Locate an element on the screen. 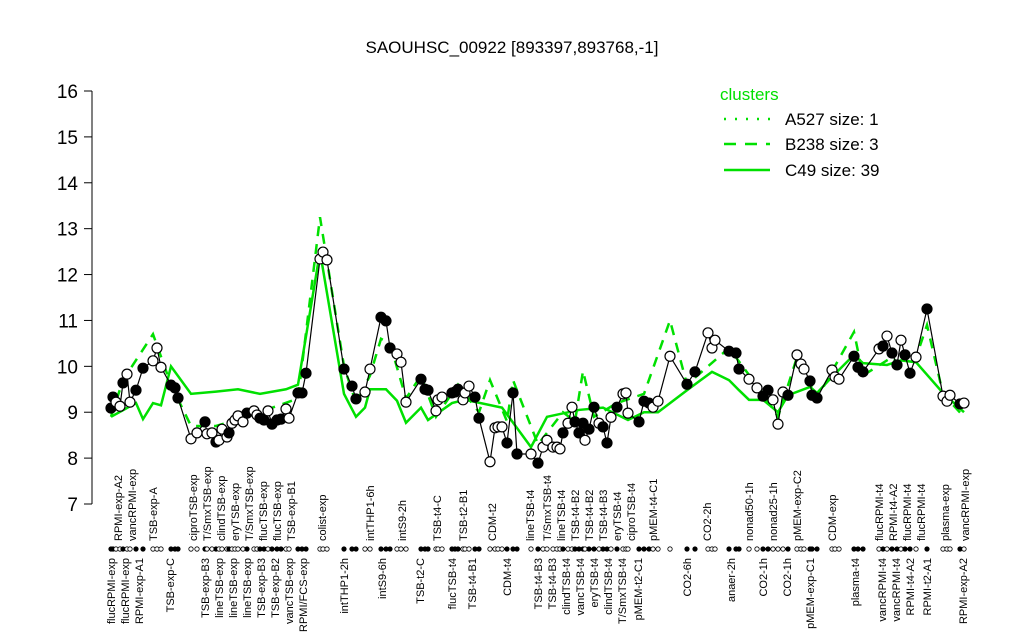 This screenshot has width=1024, height=640. x-label-bottom: vancTSB-t4 is located at coordinates (581, 586).